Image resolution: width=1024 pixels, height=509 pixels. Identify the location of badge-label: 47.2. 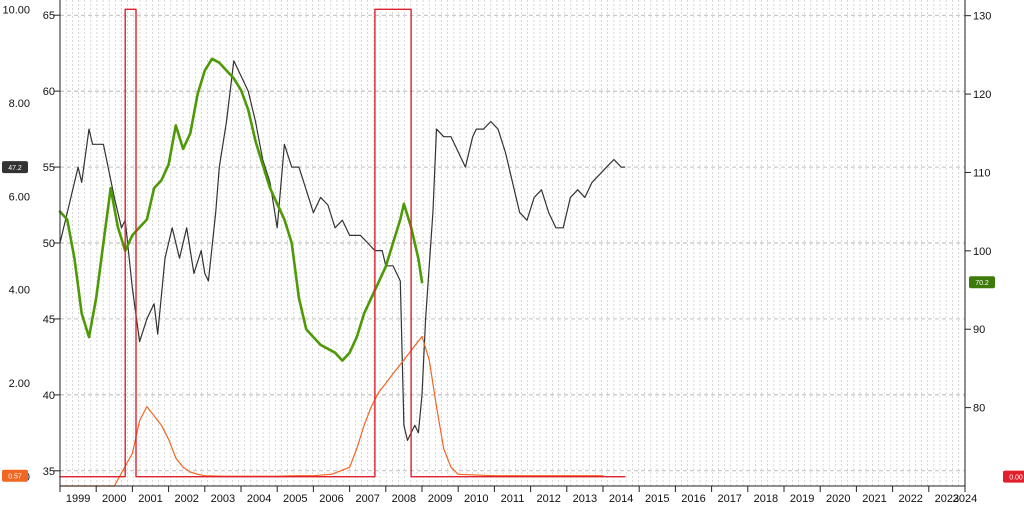
(15, 168).